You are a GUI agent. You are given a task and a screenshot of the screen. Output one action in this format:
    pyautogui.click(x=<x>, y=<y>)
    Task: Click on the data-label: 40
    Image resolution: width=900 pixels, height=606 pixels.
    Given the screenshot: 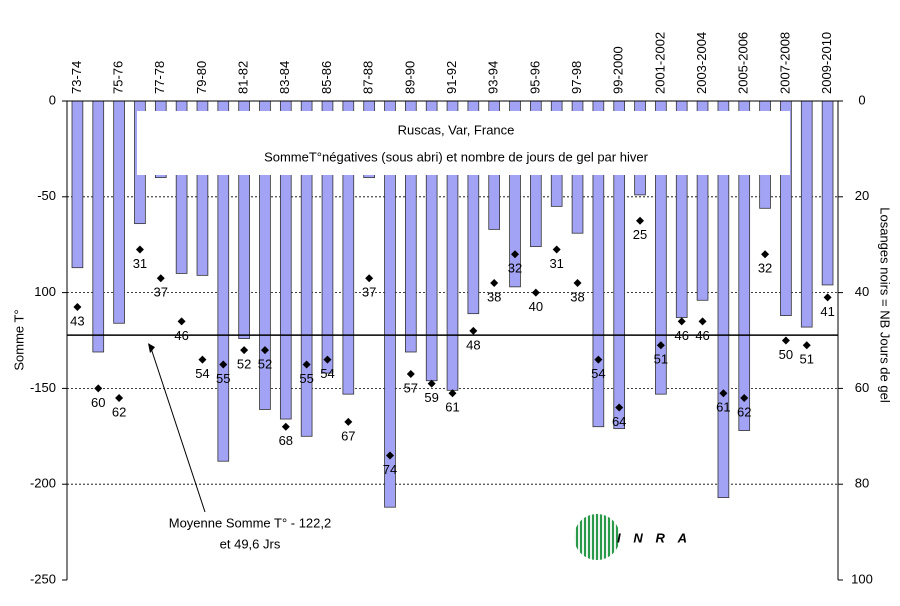 What is the action you would take?
    pyautogui.click(x=536, y=306)
    